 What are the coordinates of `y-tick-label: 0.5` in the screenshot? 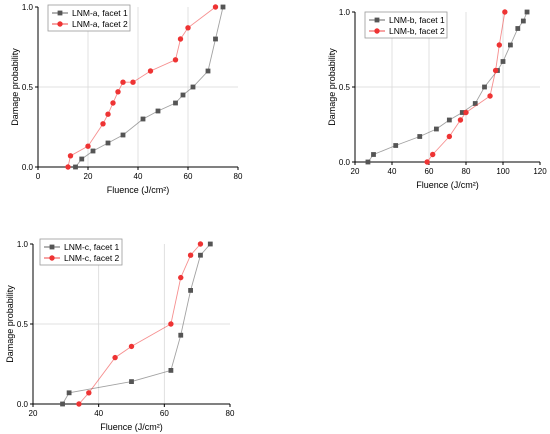 It's located at (345, 87).